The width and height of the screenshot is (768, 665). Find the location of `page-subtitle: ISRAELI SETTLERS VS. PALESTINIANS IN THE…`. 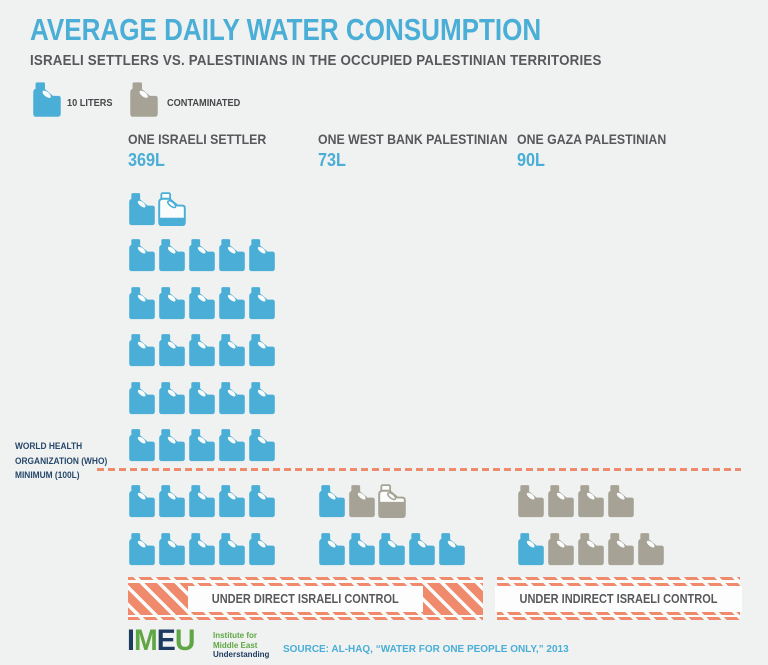

page-subtitle: ISRAELI SETTLERS VS. PALESTINIANS IN THE… is located at coordinates (316, 61).